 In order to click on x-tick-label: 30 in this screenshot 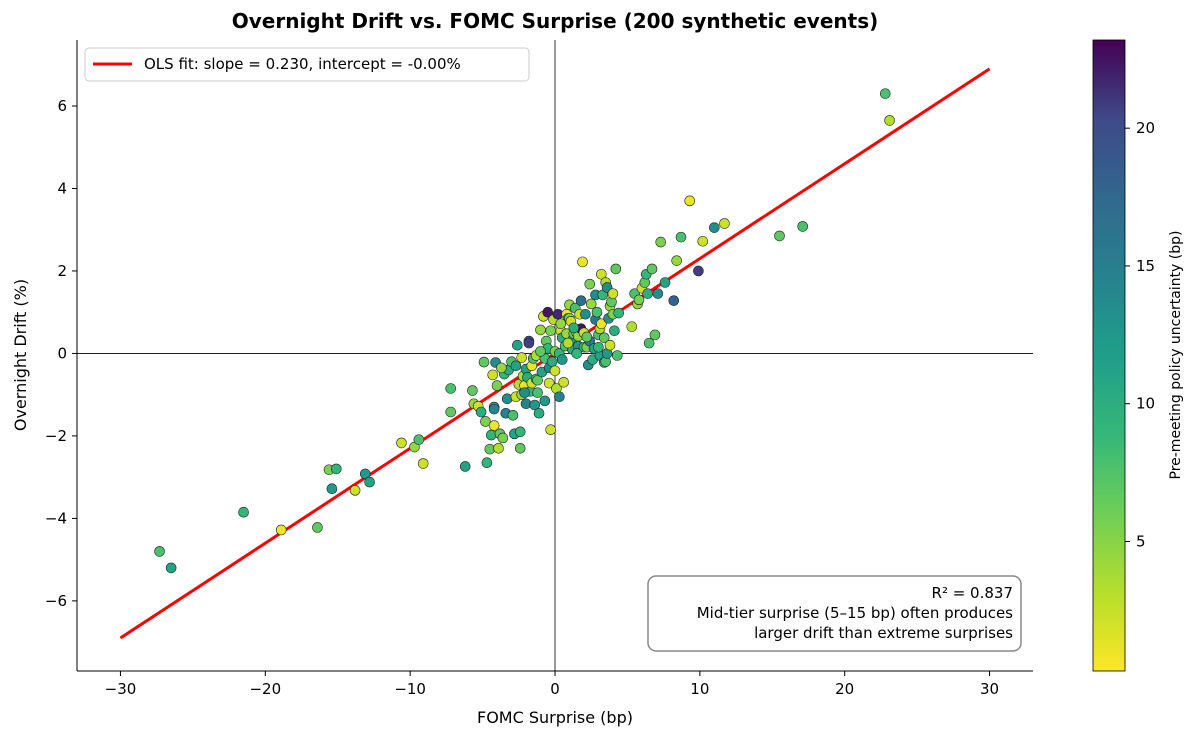, I will do `click(989, 689)`.